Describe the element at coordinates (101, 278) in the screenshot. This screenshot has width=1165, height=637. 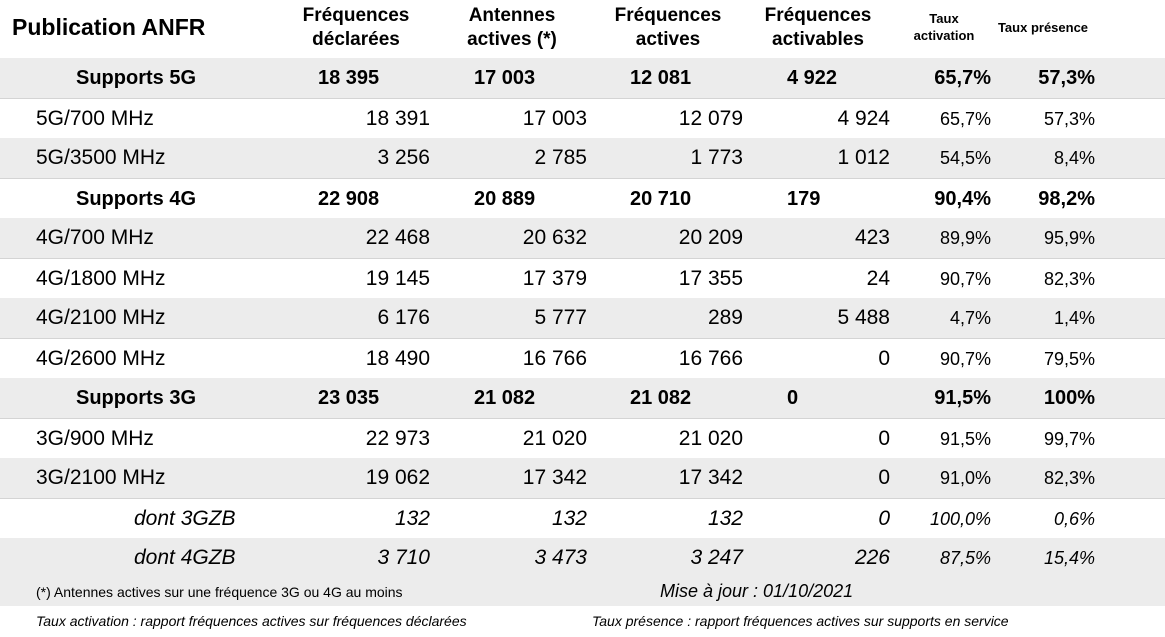
I see `row-label: 4G/1800 MHz` at that location.